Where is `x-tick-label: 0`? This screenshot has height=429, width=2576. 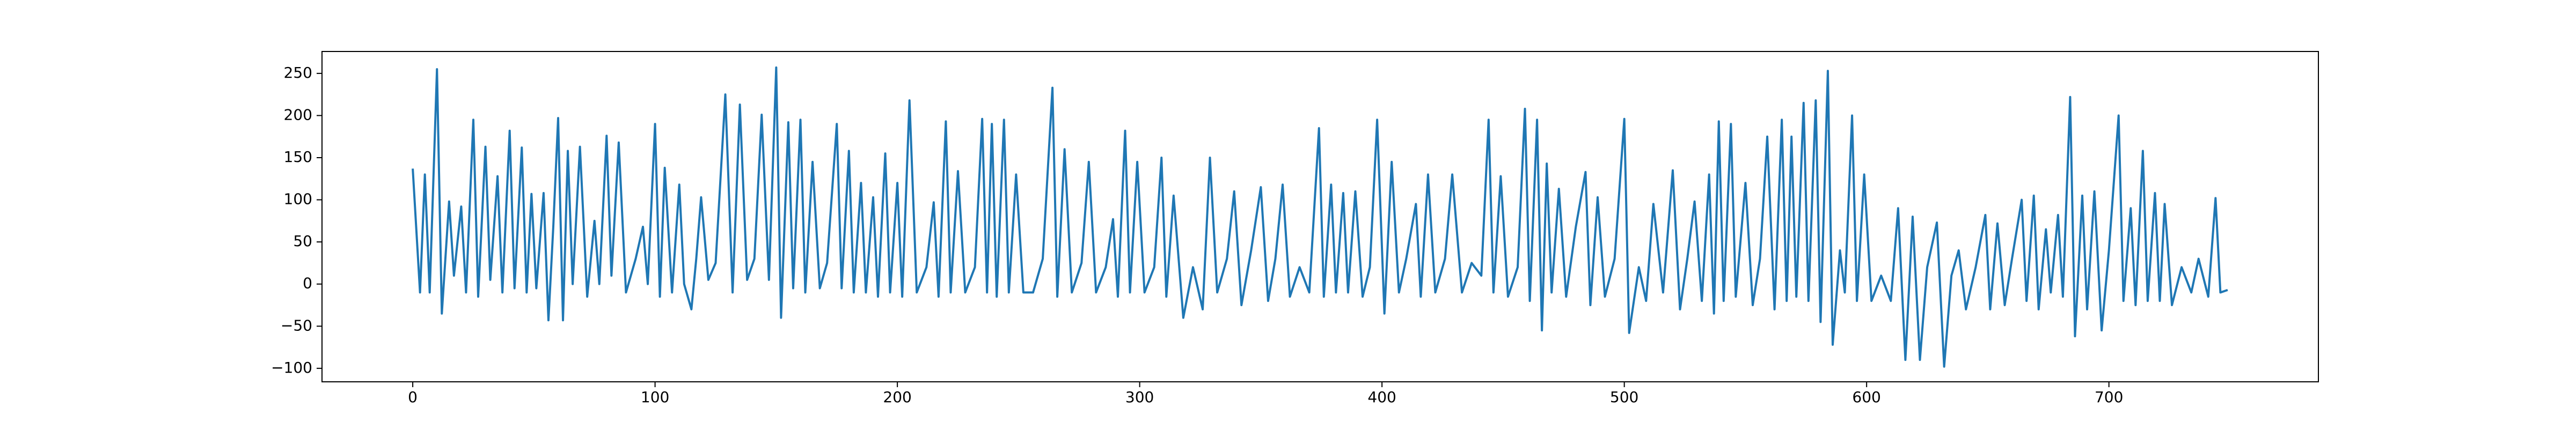 x-tick-label: 0 is located at coordinates (413, 397).